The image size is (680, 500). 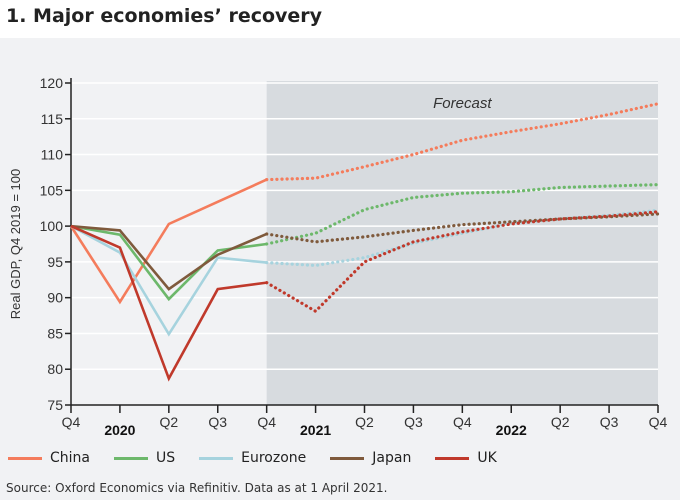 I want to click on header: 1. Major economies’ recovery, so click(x=340, y=19).